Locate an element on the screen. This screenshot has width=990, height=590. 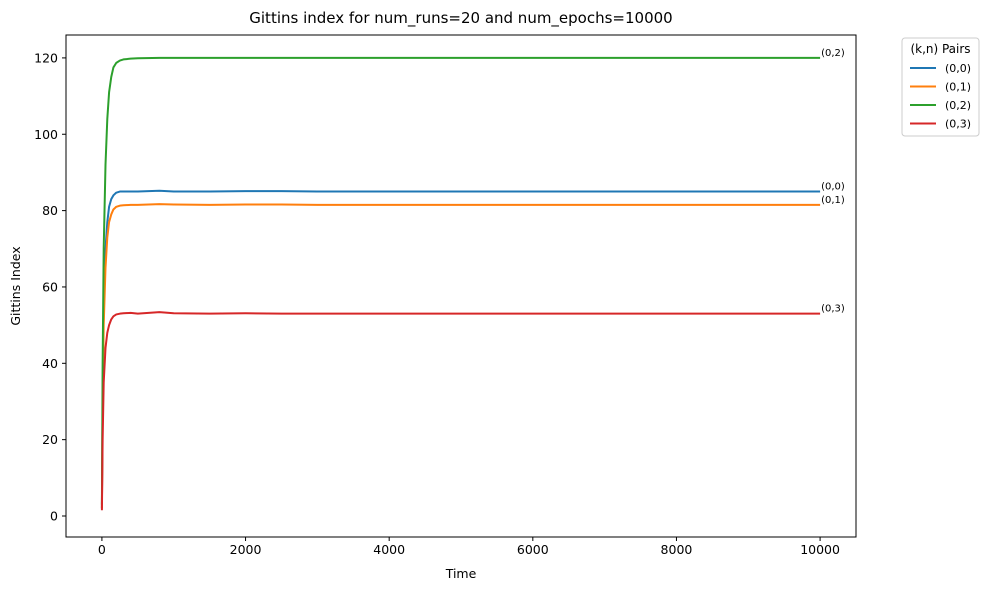
x-axis-label: Time is located at coordinates (461, 573).